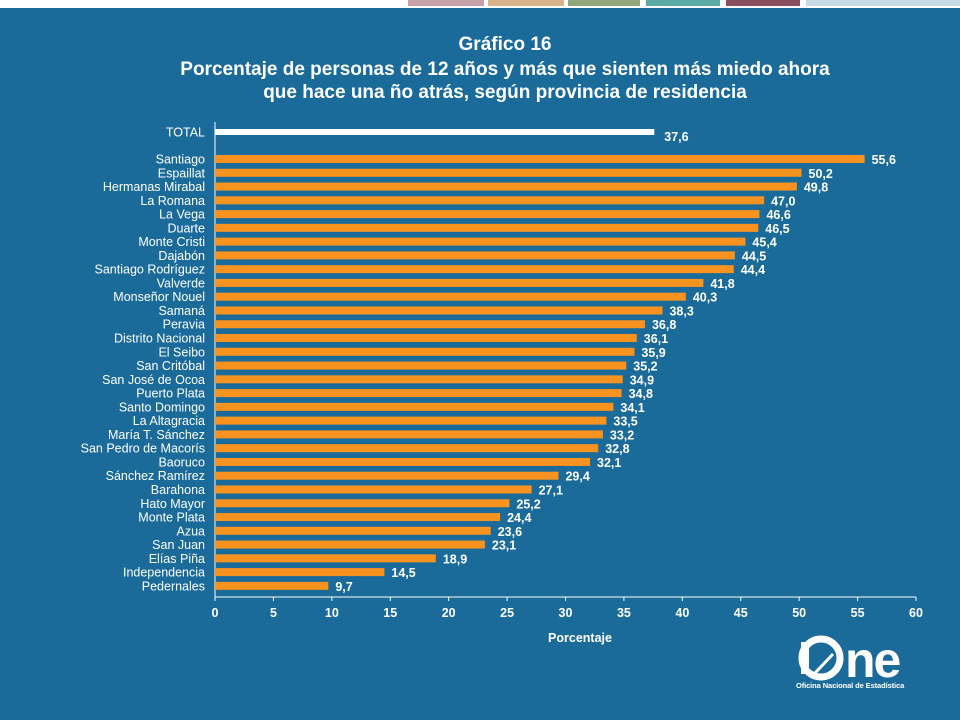  I want to click on value-label: 40,3, so click(705, 298).